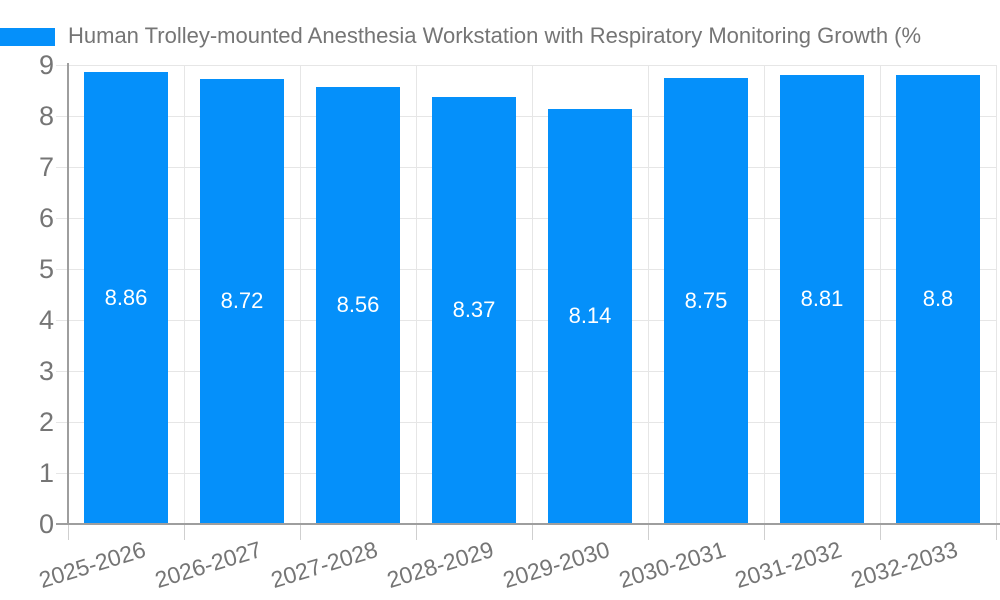 This screenshot has height=600, width=1000. What do you see at coordinates (46, 269) in the screenshot?
I see `y-axis-label: 5` at bounding box center [46, 269].